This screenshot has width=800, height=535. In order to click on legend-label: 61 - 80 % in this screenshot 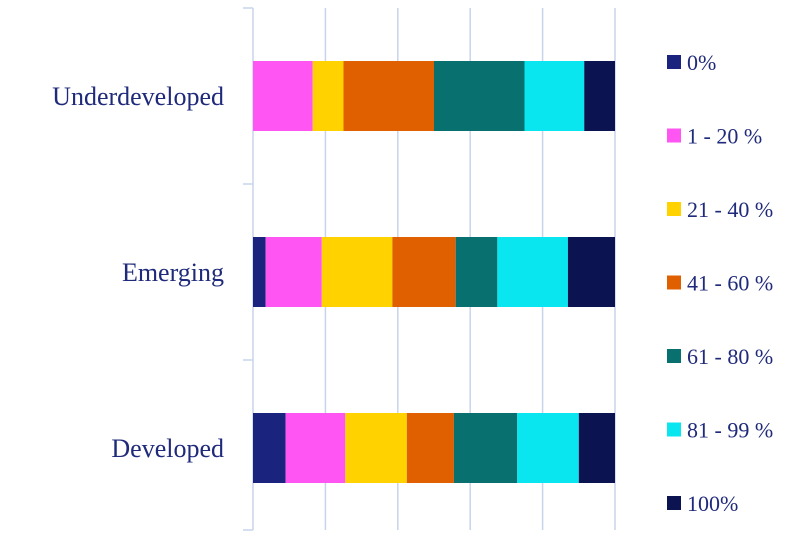, I will do `click(730, 356)`.